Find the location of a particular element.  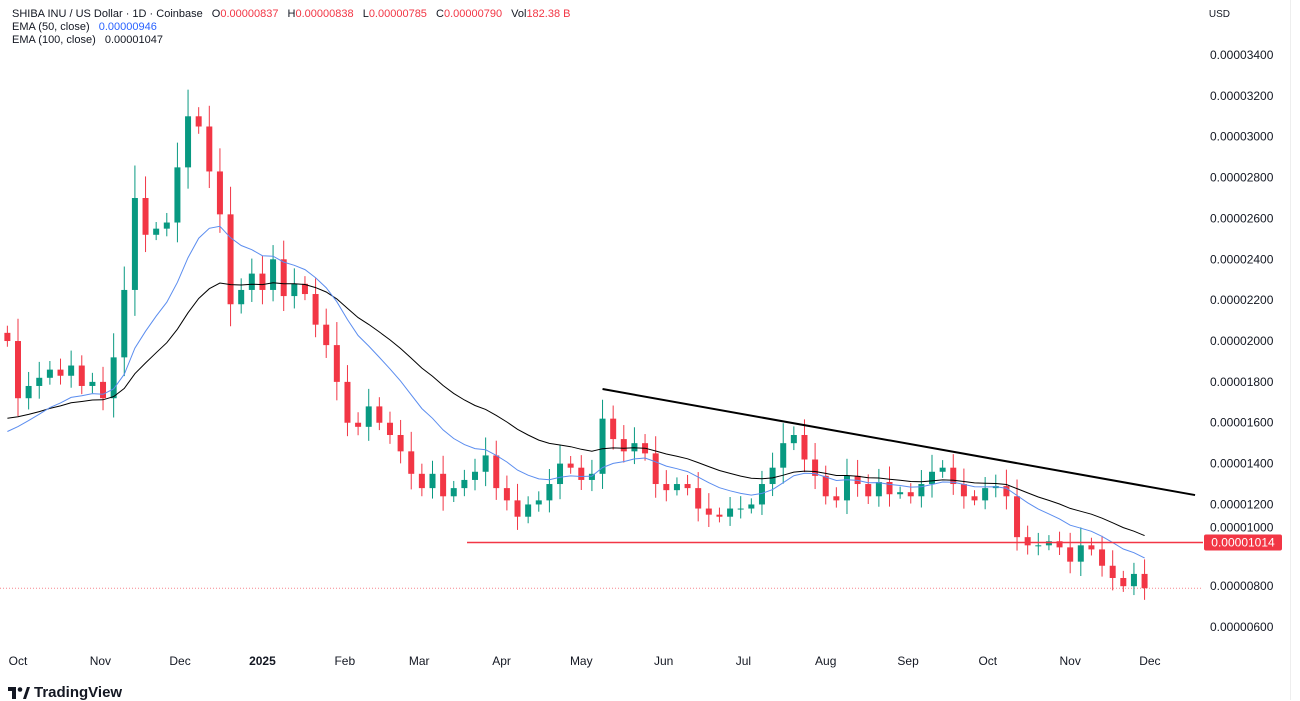

ema100-row: EMA (100, close) 0.00001047 is located at coordinates (291, 40).